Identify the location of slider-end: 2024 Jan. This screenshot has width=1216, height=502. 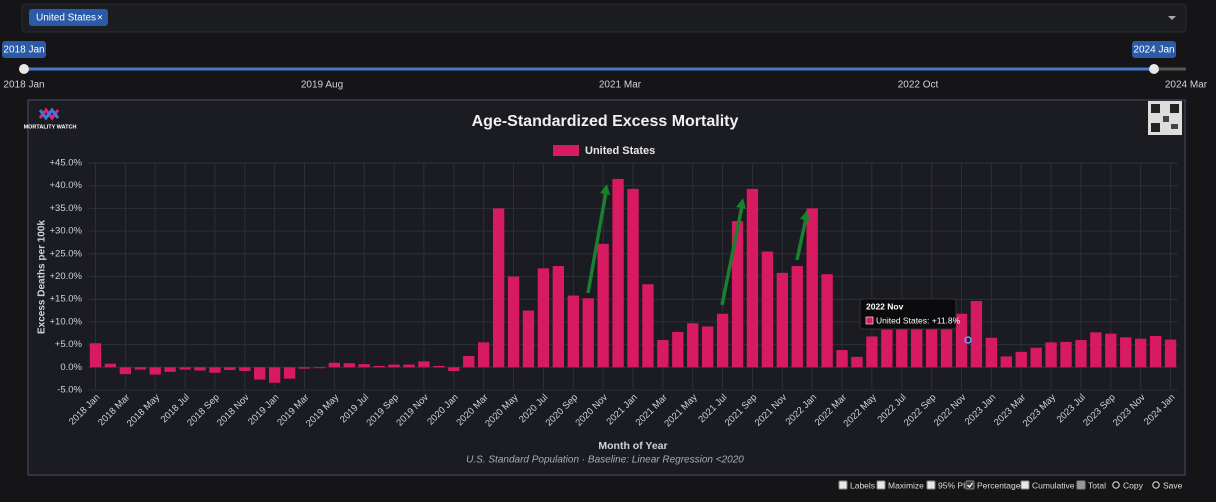
(1153, 50).